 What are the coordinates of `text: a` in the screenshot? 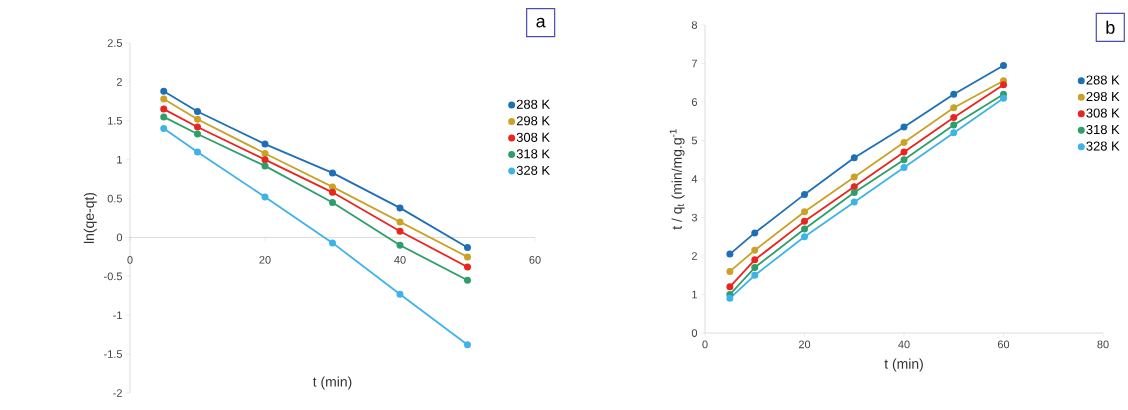 It's located at (541, 22).